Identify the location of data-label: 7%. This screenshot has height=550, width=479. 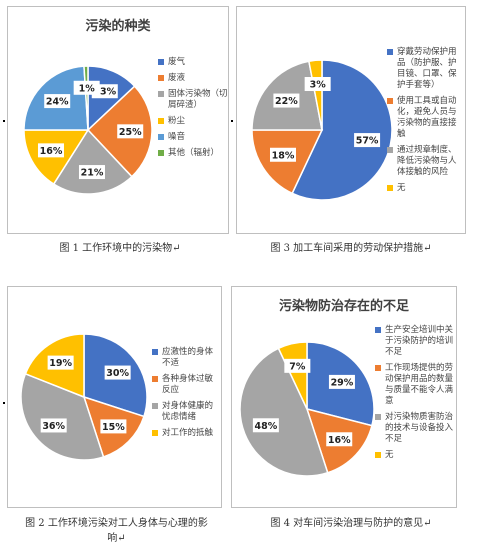
(297, 365).